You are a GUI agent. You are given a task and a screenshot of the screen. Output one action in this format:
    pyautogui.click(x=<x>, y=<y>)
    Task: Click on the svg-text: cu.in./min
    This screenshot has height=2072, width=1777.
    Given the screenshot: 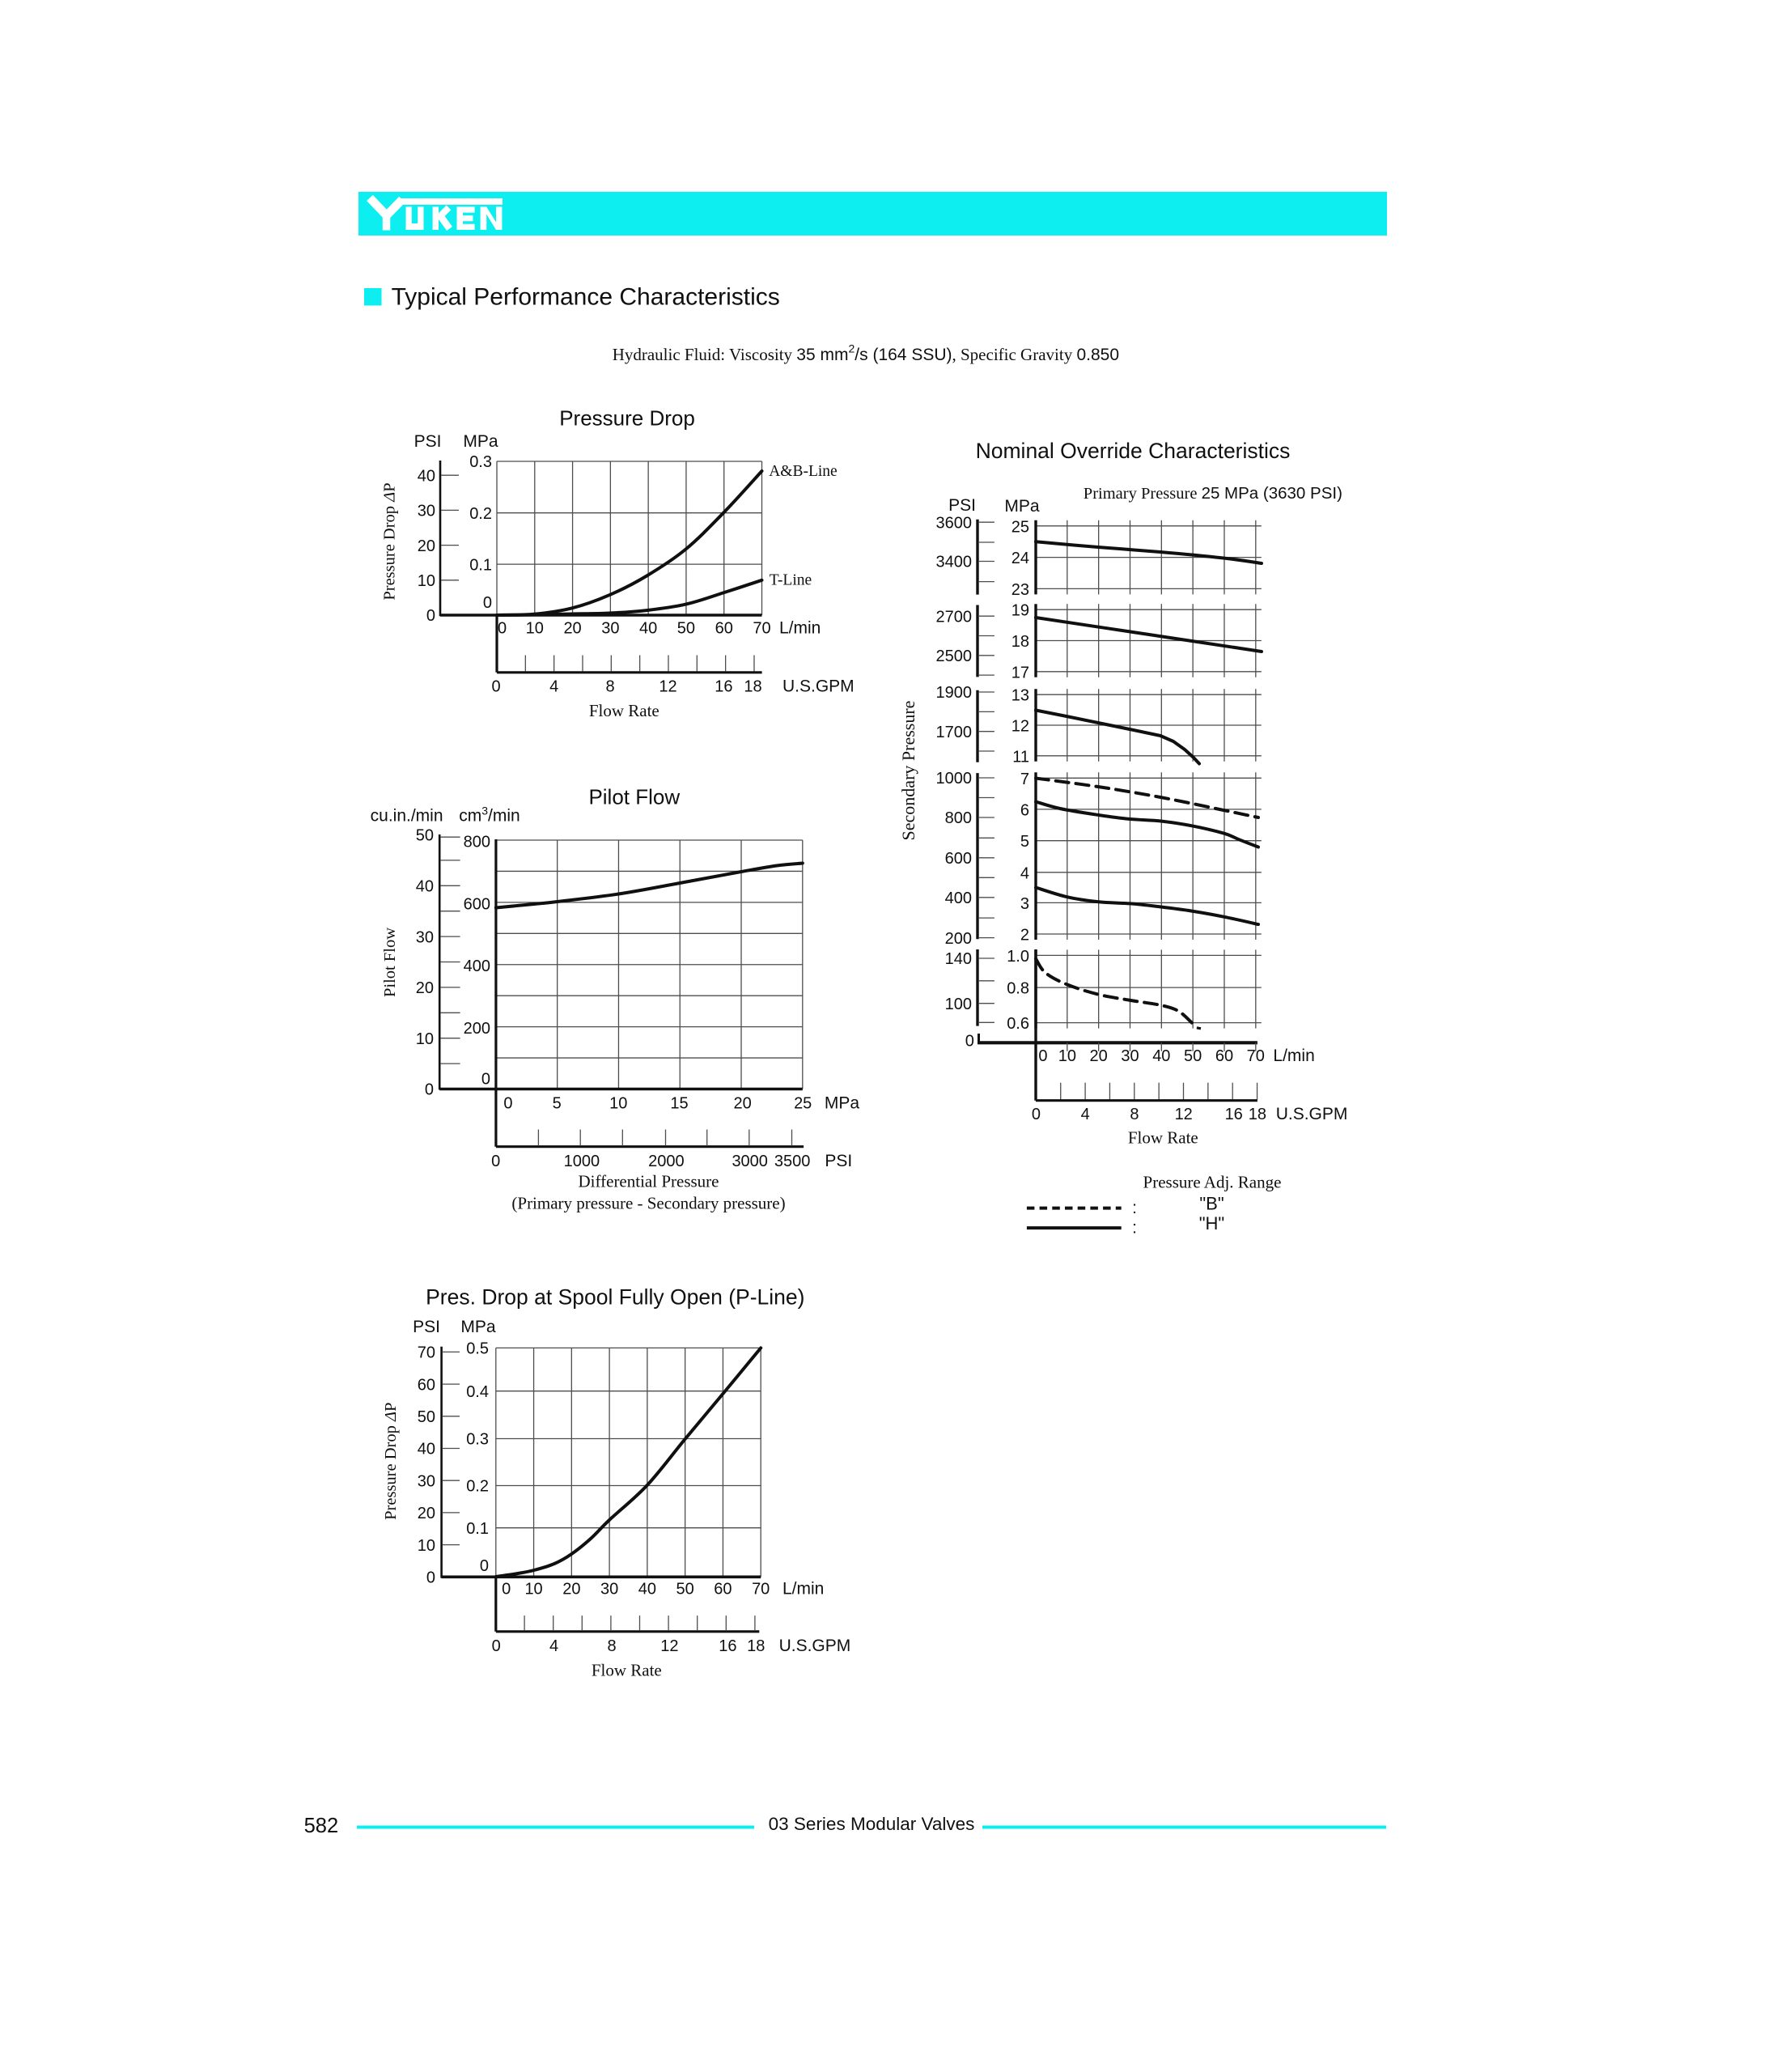 What is the action you would take?
    pyautogui.click(x=407, y=816)
    